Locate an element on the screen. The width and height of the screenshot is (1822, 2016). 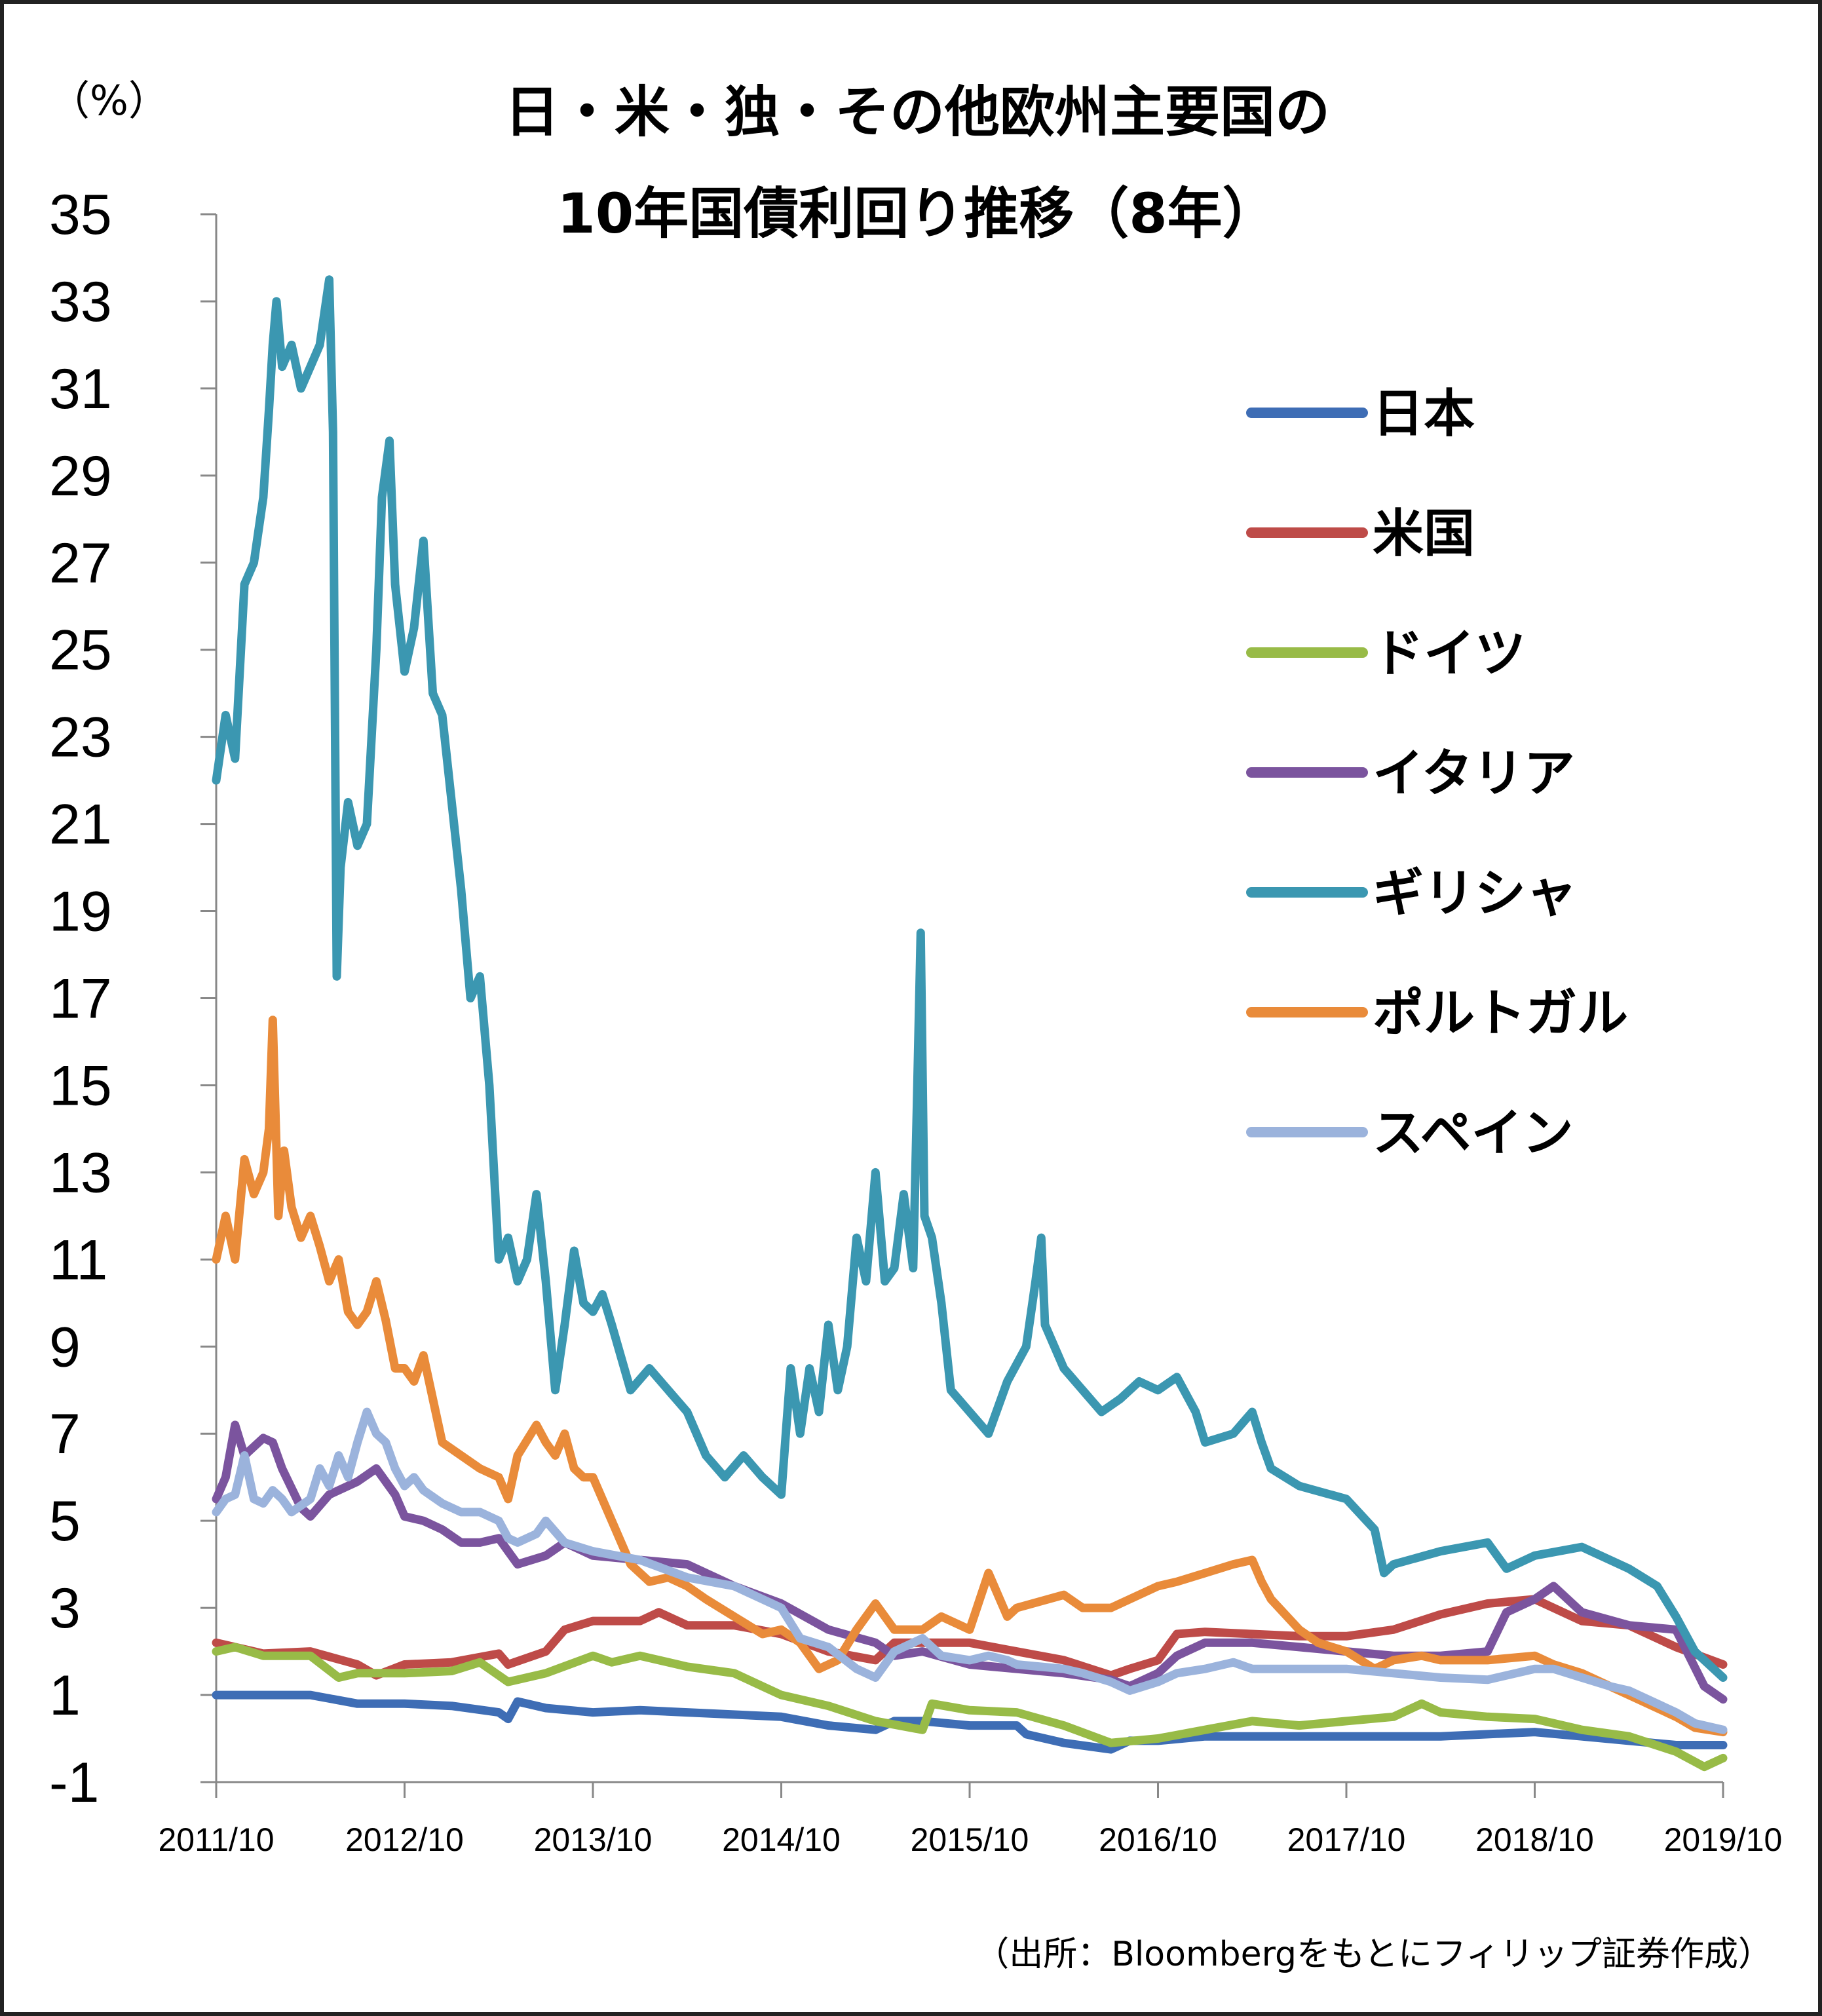
x-tick-label: 2011/10 is located at coordinates (216, 1839).